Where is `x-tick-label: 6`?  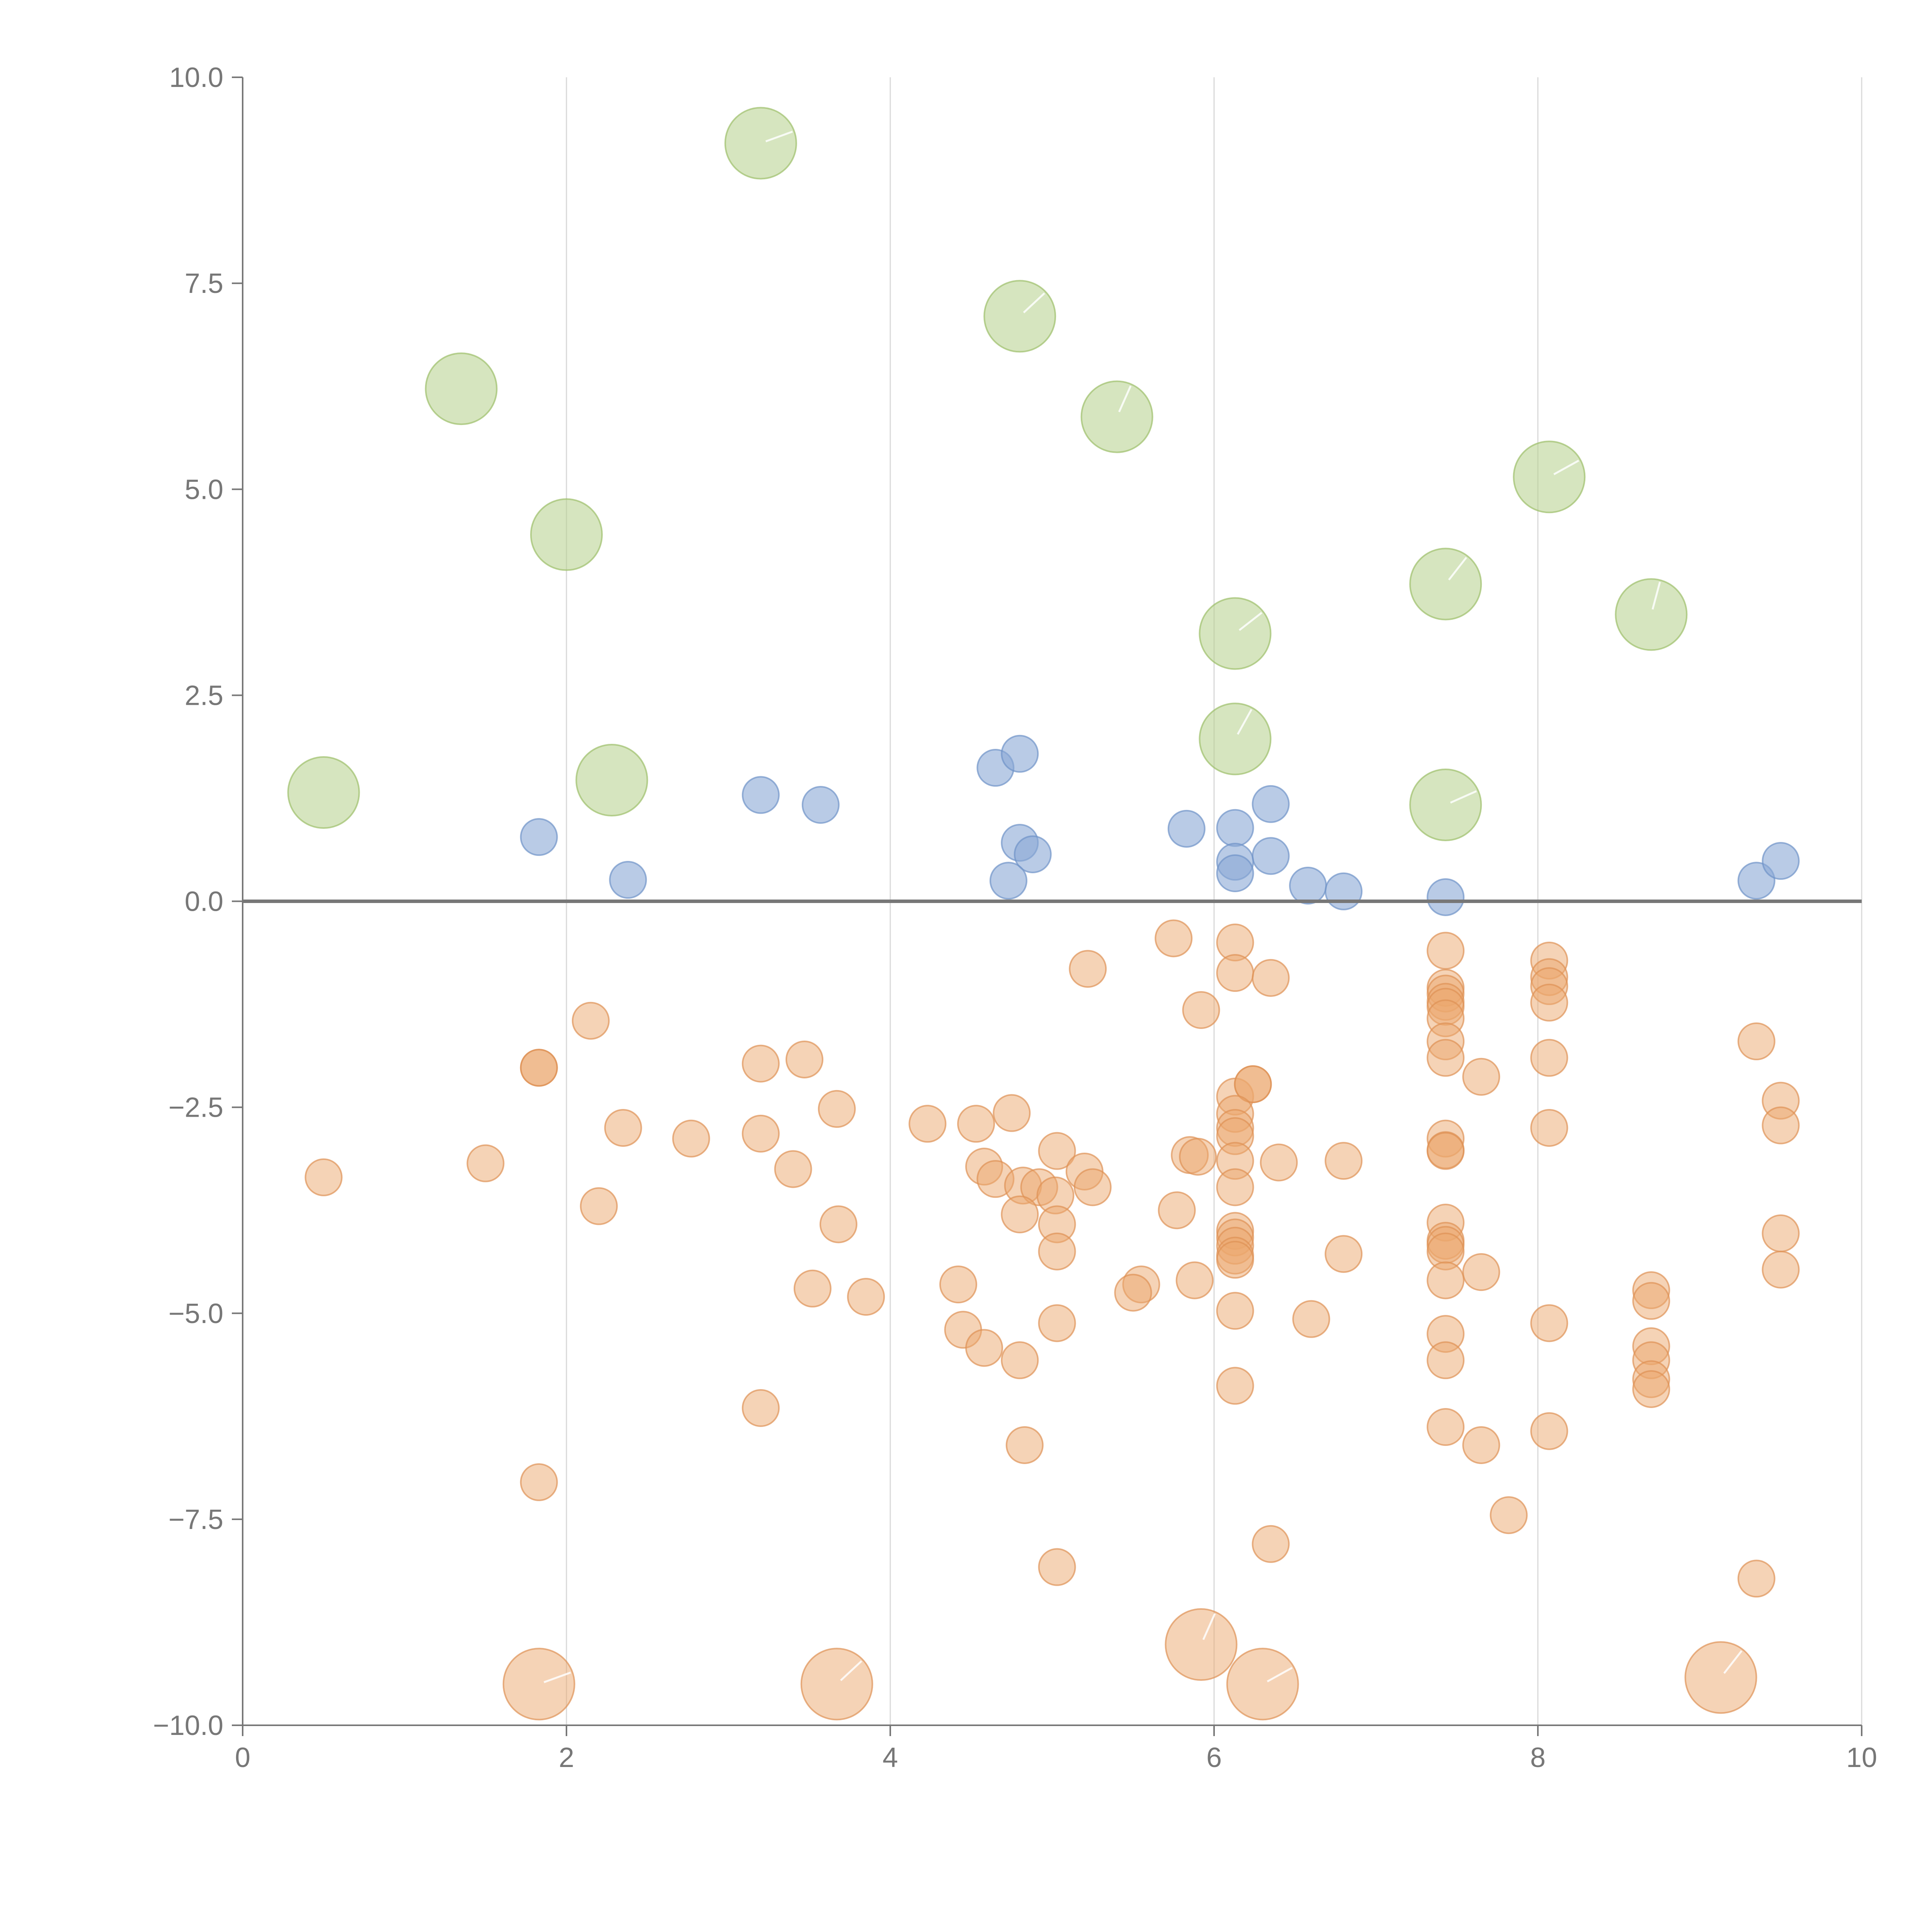 x-tick-label: 6 is located at coordinates (1214, 1757).